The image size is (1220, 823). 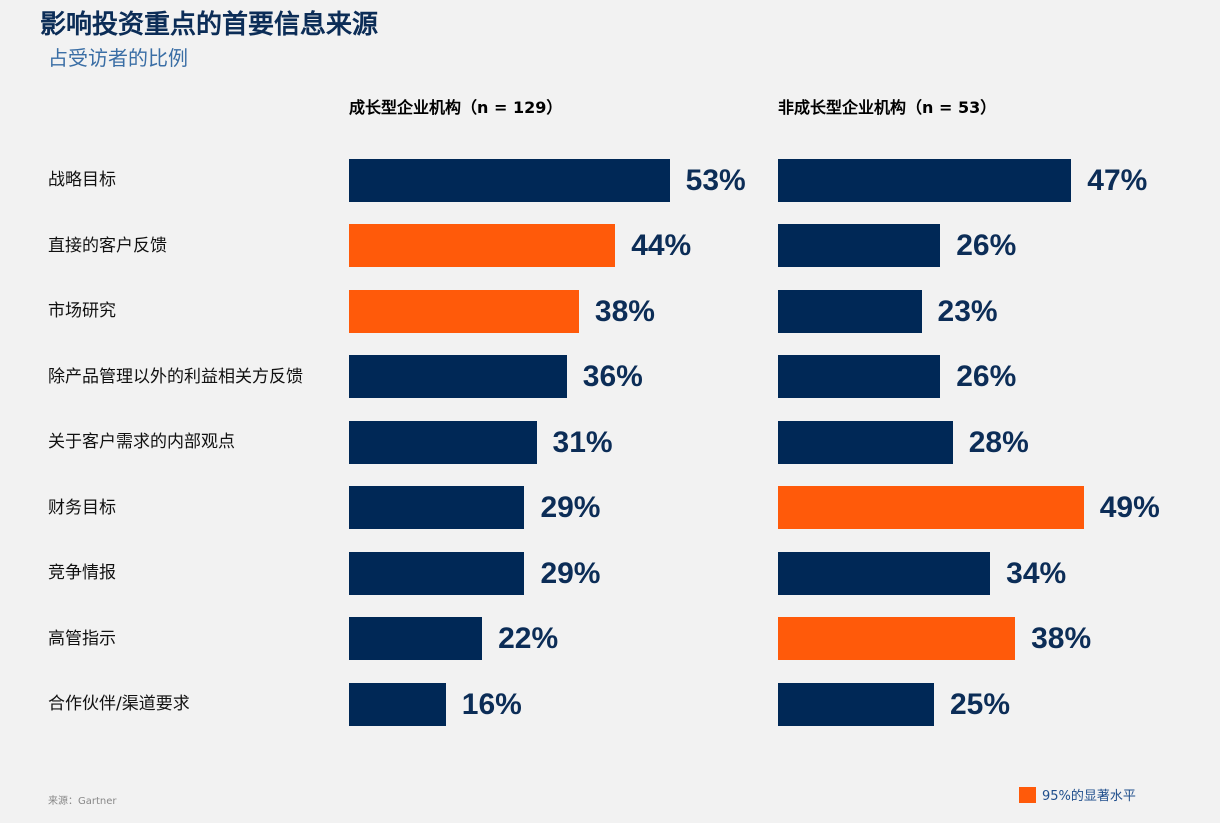 What do you see at coordinates (82, 311) in the screenshot?
I see `category-label: 市场研究` at bounding box center [82, 311].